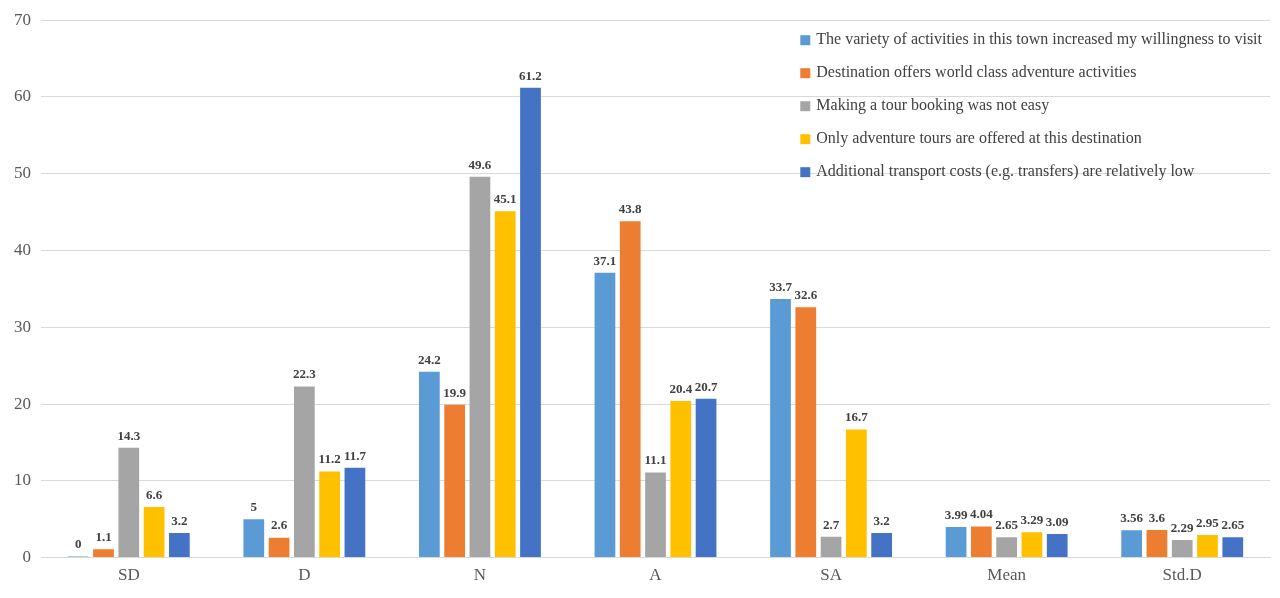  Describe the element at coordinates (979, 138) in the screenshot. I see `legend-label: Only adventure tours are offered at this destination` at that location.